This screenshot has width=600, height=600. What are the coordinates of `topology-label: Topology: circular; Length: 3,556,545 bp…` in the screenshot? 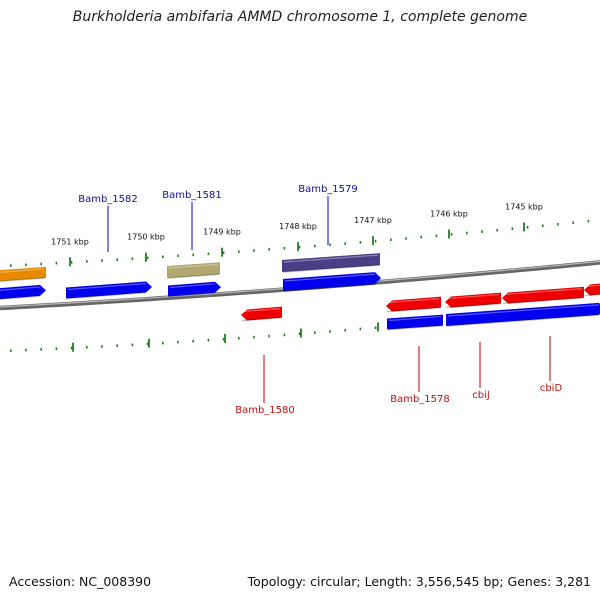 It's located at (419, 581).